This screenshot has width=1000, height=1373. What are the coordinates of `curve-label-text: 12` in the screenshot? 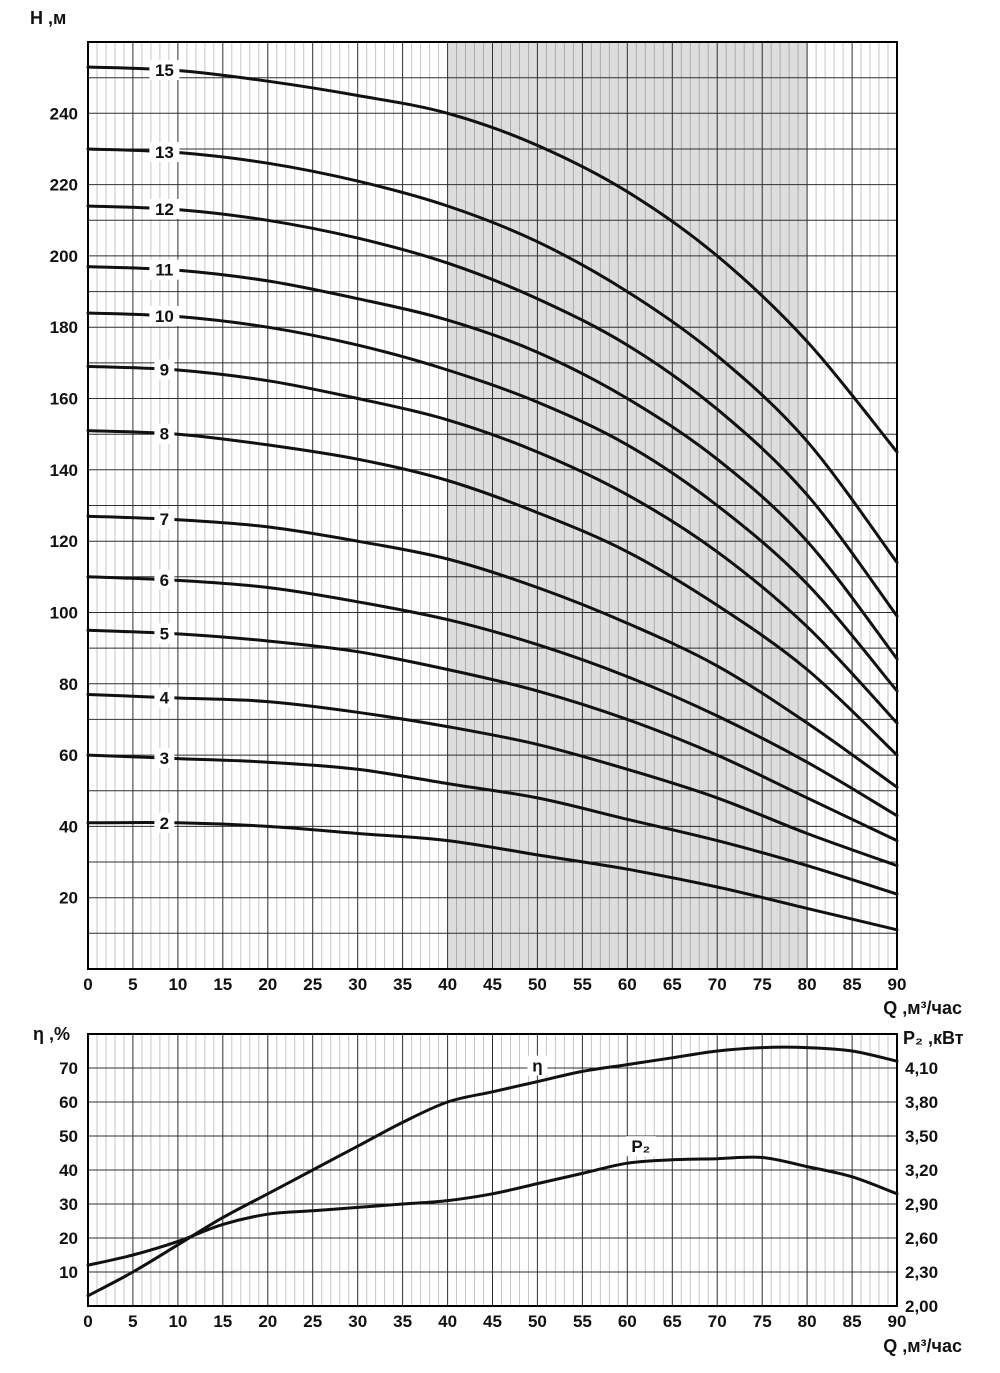 It's located at (164, 209).